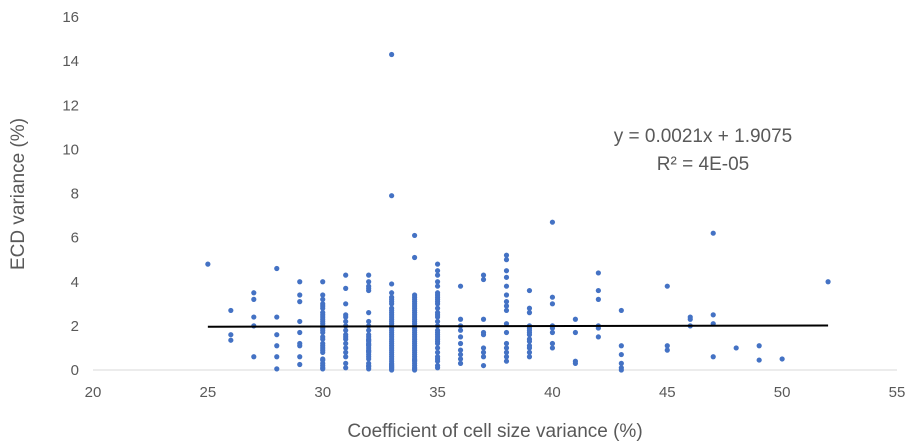 The width and height of the screenshot is (911, 442). Describe the element at coordinates (322, 392) in the screenshot. I see `x-tick-label: 30` at that location.